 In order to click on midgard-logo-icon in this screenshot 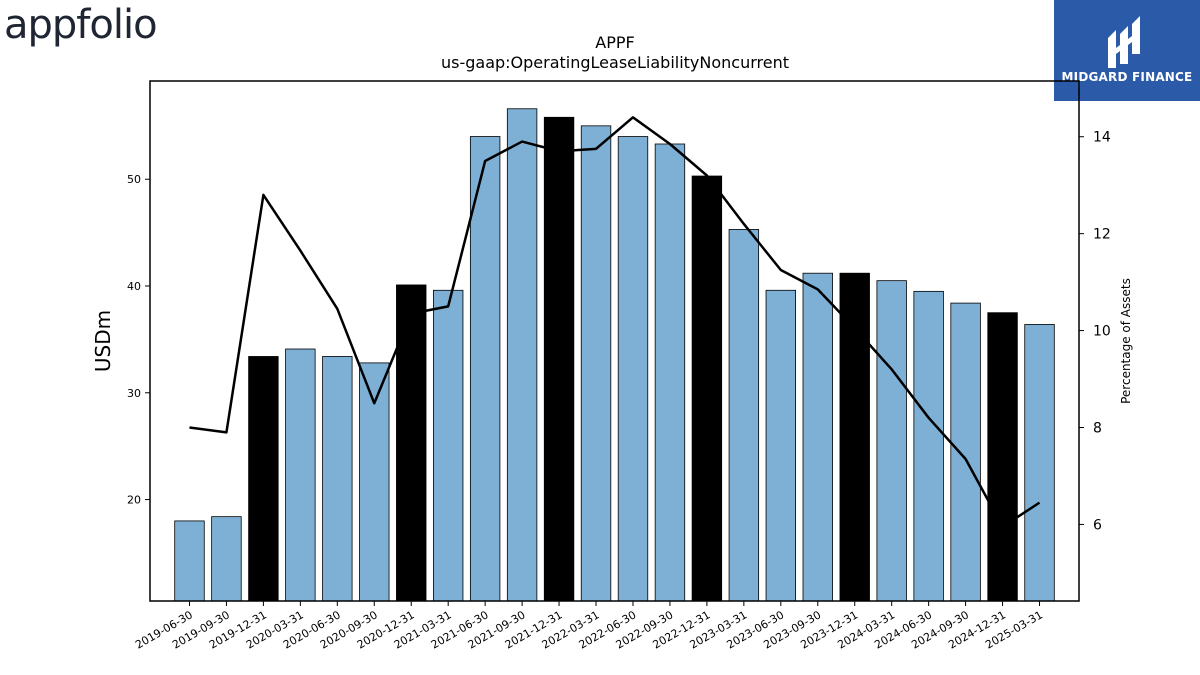, I will do `click(1124, 42)`.